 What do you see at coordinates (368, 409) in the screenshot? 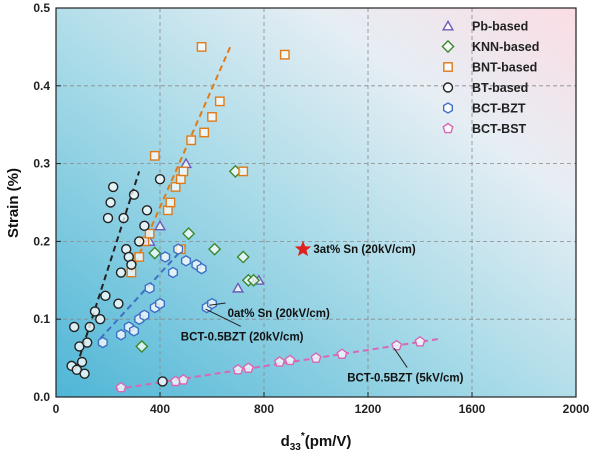
I see `x-tick-label: 1200` at bounding box center [368, 409].